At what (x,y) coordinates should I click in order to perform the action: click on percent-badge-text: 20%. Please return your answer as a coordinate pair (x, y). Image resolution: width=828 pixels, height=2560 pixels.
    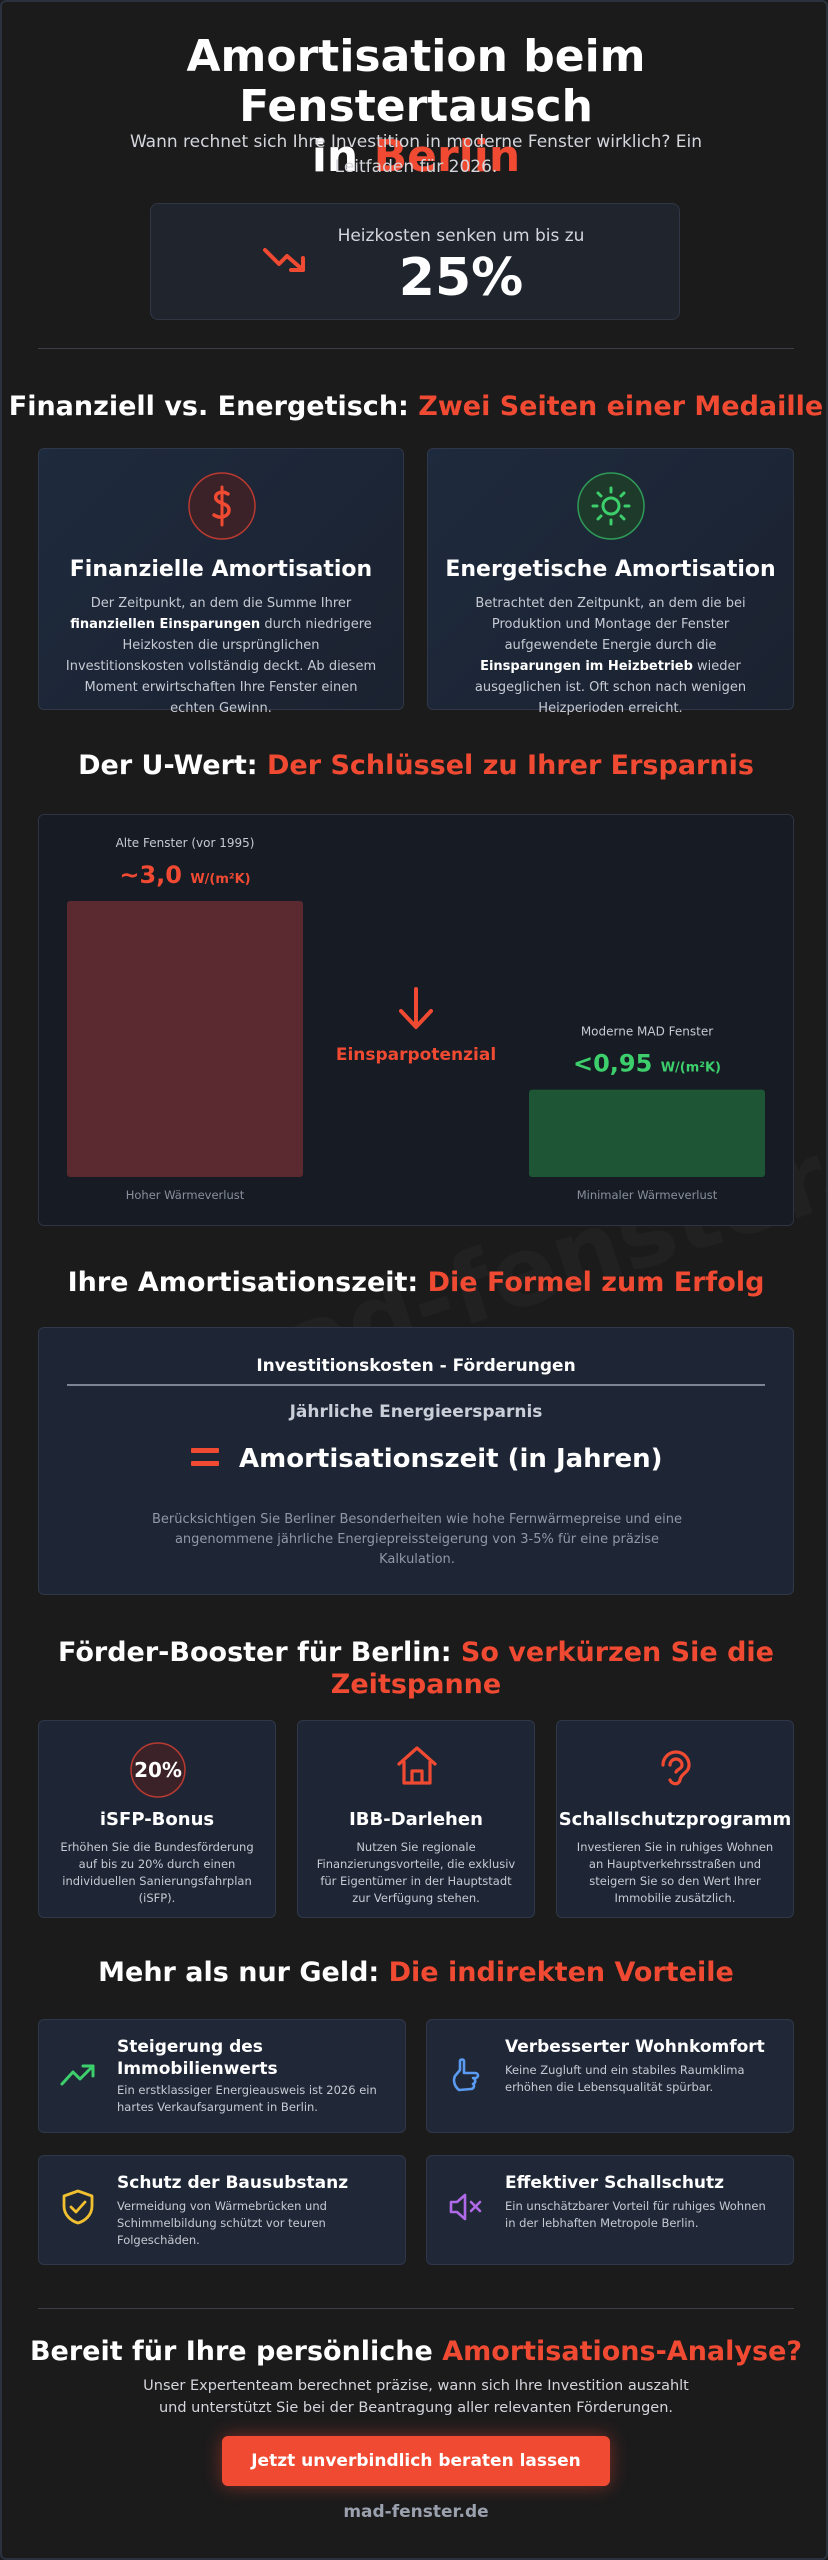
    Looking at the image, I should click on (158, 1770).